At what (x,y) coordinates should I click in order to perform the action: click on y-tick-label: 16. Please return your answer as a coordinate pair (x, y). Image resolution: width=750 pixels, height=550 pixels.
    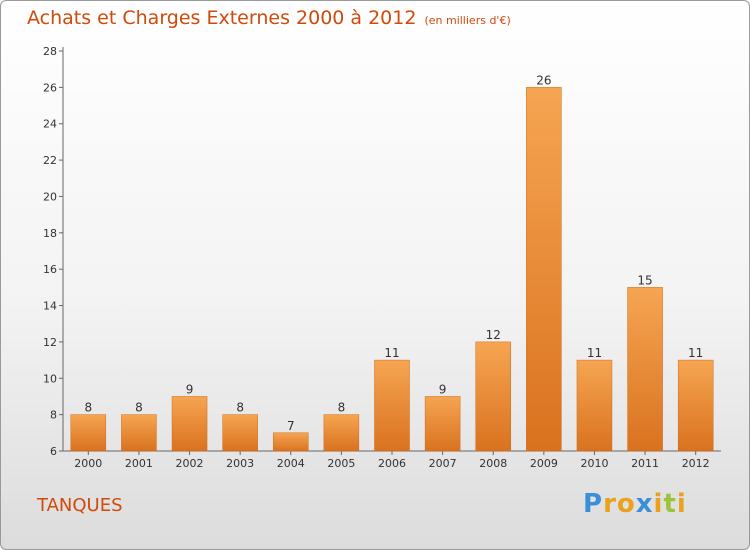
    Looking at the image, I should click on (50, 269).